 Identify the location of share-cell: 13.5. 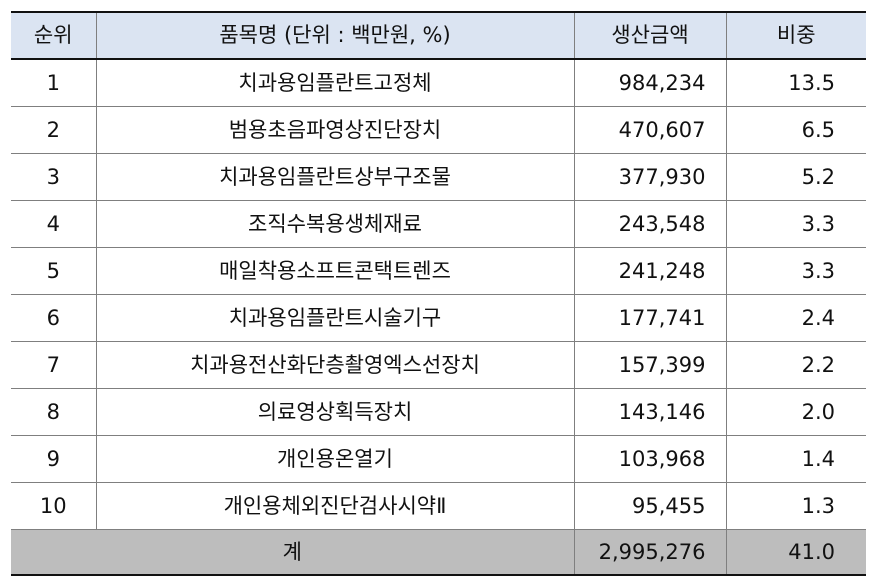
(795, 82).